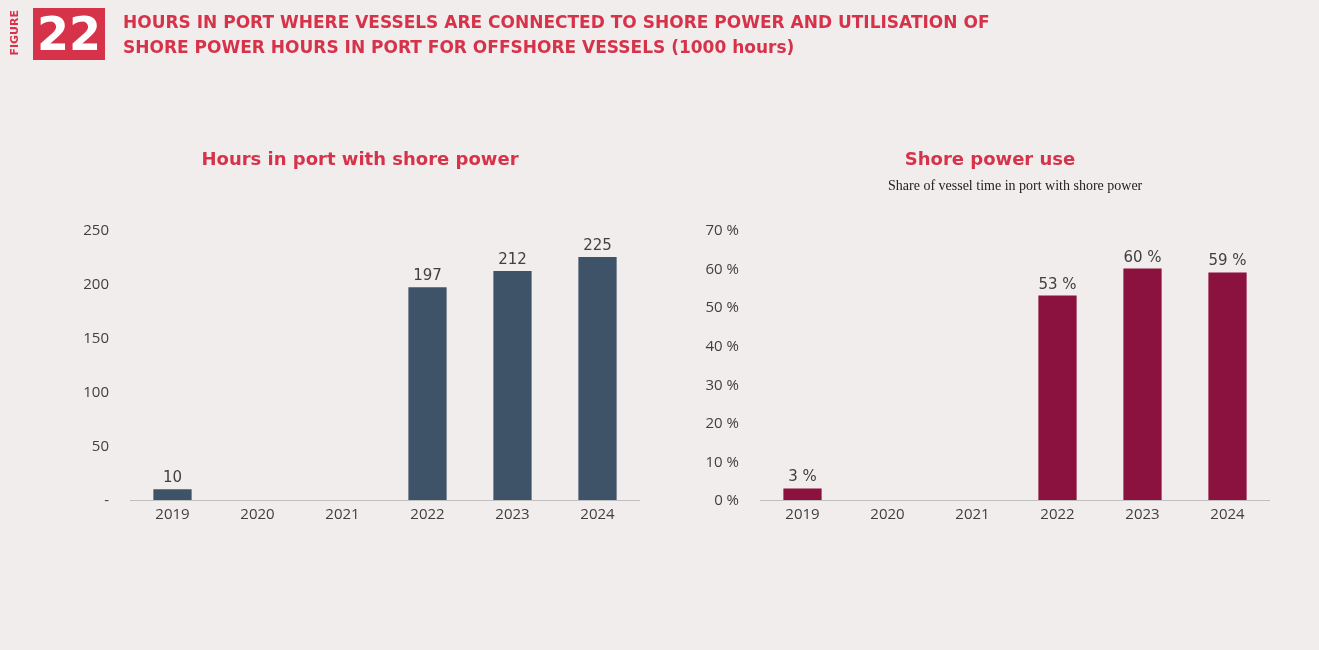 The height and width of the screenshot is (650, 1319). I want to click on y-tick-label: 70 %, so click(722, 229).